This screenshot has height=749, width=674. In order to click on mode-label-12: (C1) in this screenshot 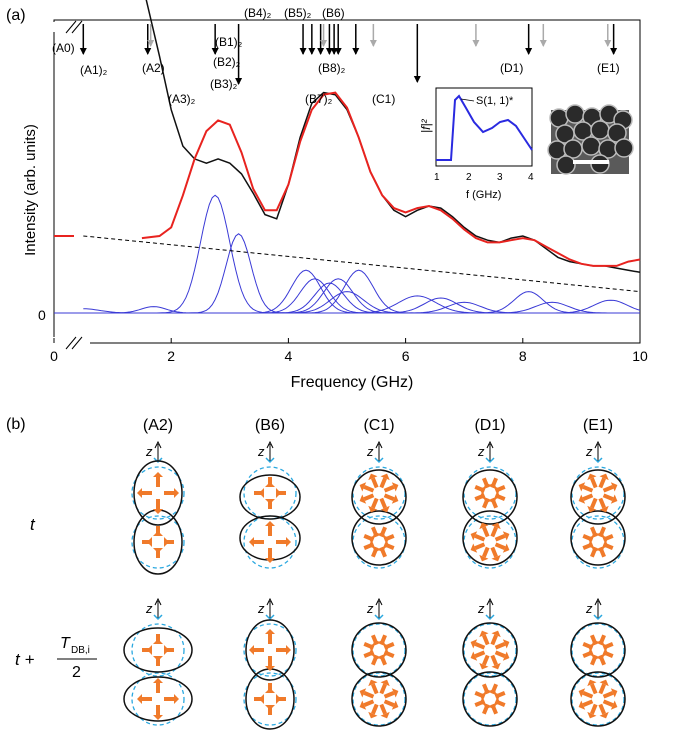, I will do `click(383, 99)`.